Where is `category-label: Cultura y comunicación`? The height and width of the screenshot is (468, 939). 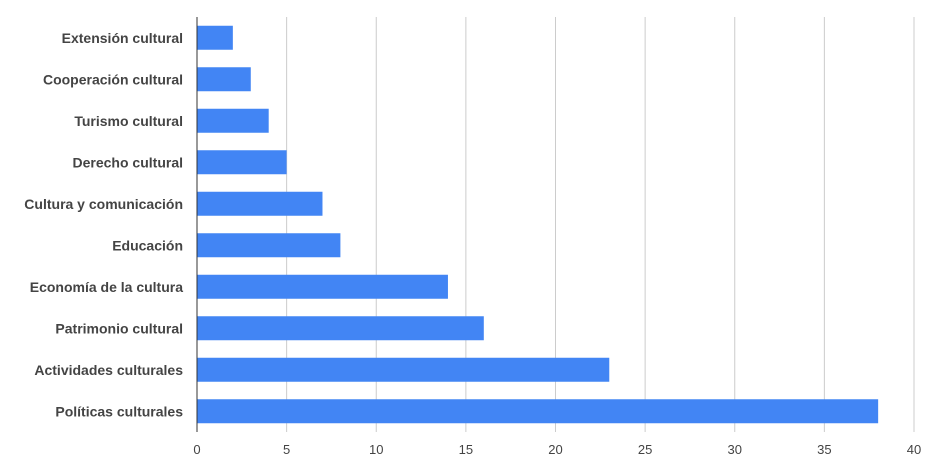 category-label: Cultura y comunicación is located at coordinates (103, 204).